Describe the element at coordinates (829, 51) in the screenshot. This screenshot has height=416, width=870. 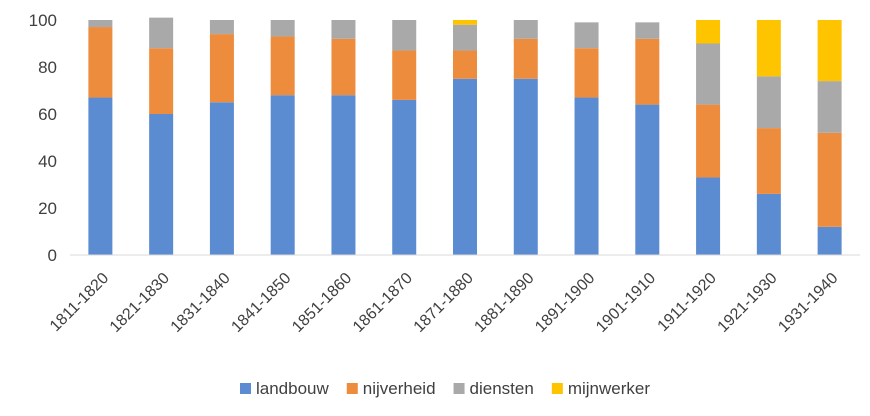
I see `bar-mijnwerker-1931-1940` at that location.